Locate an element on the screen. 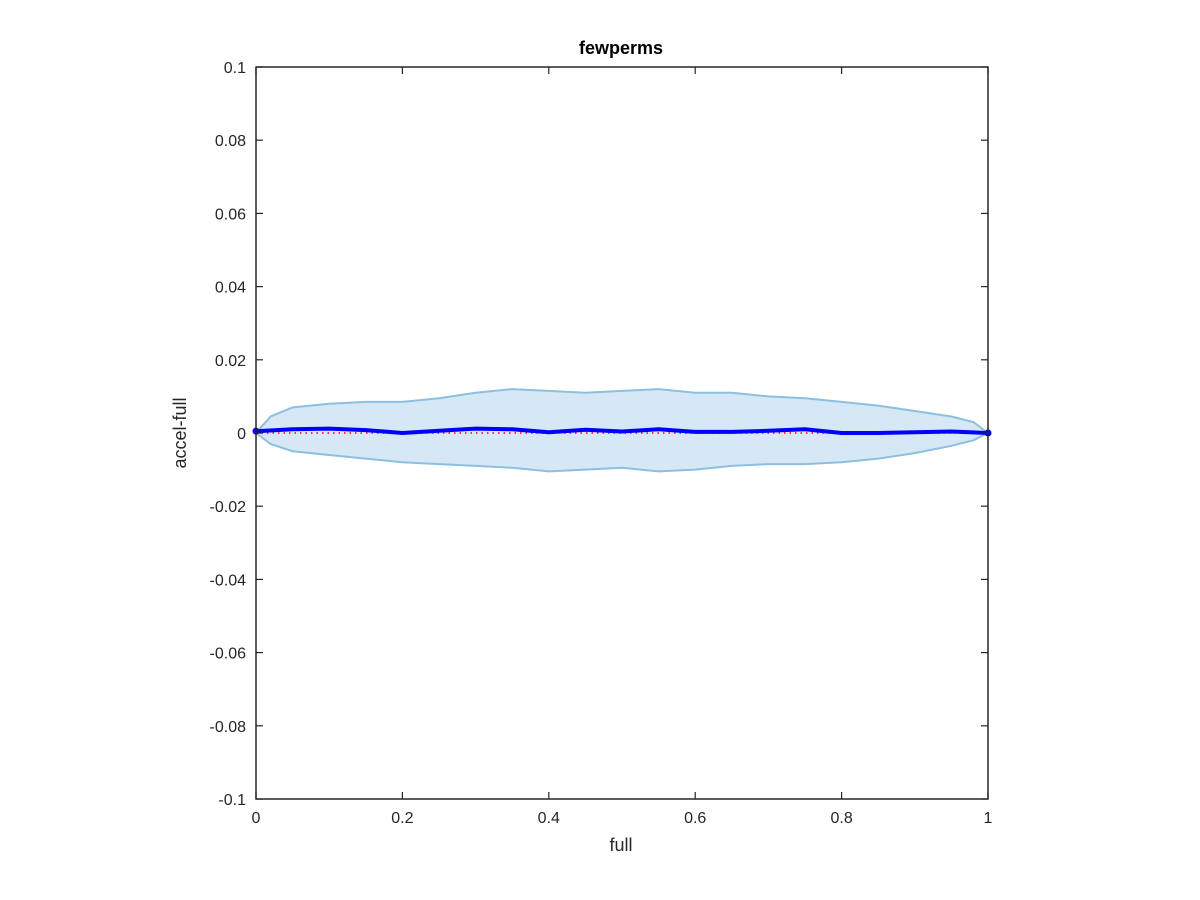 This screenshot has width=1200, height=900. y-tick-label: 0 is located at coordinates (241, 434).